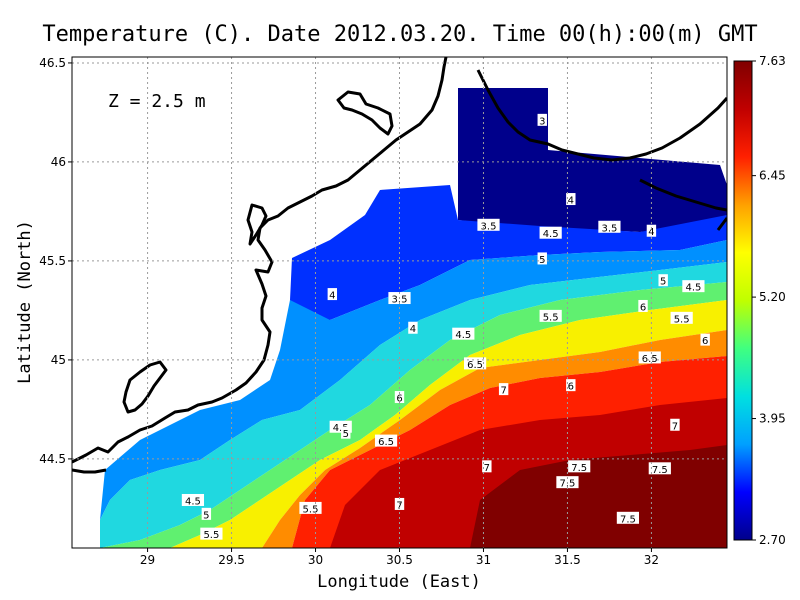  I want to click on y-axis: 44.5 45 45.5 46 46.5, so click(55, 261).